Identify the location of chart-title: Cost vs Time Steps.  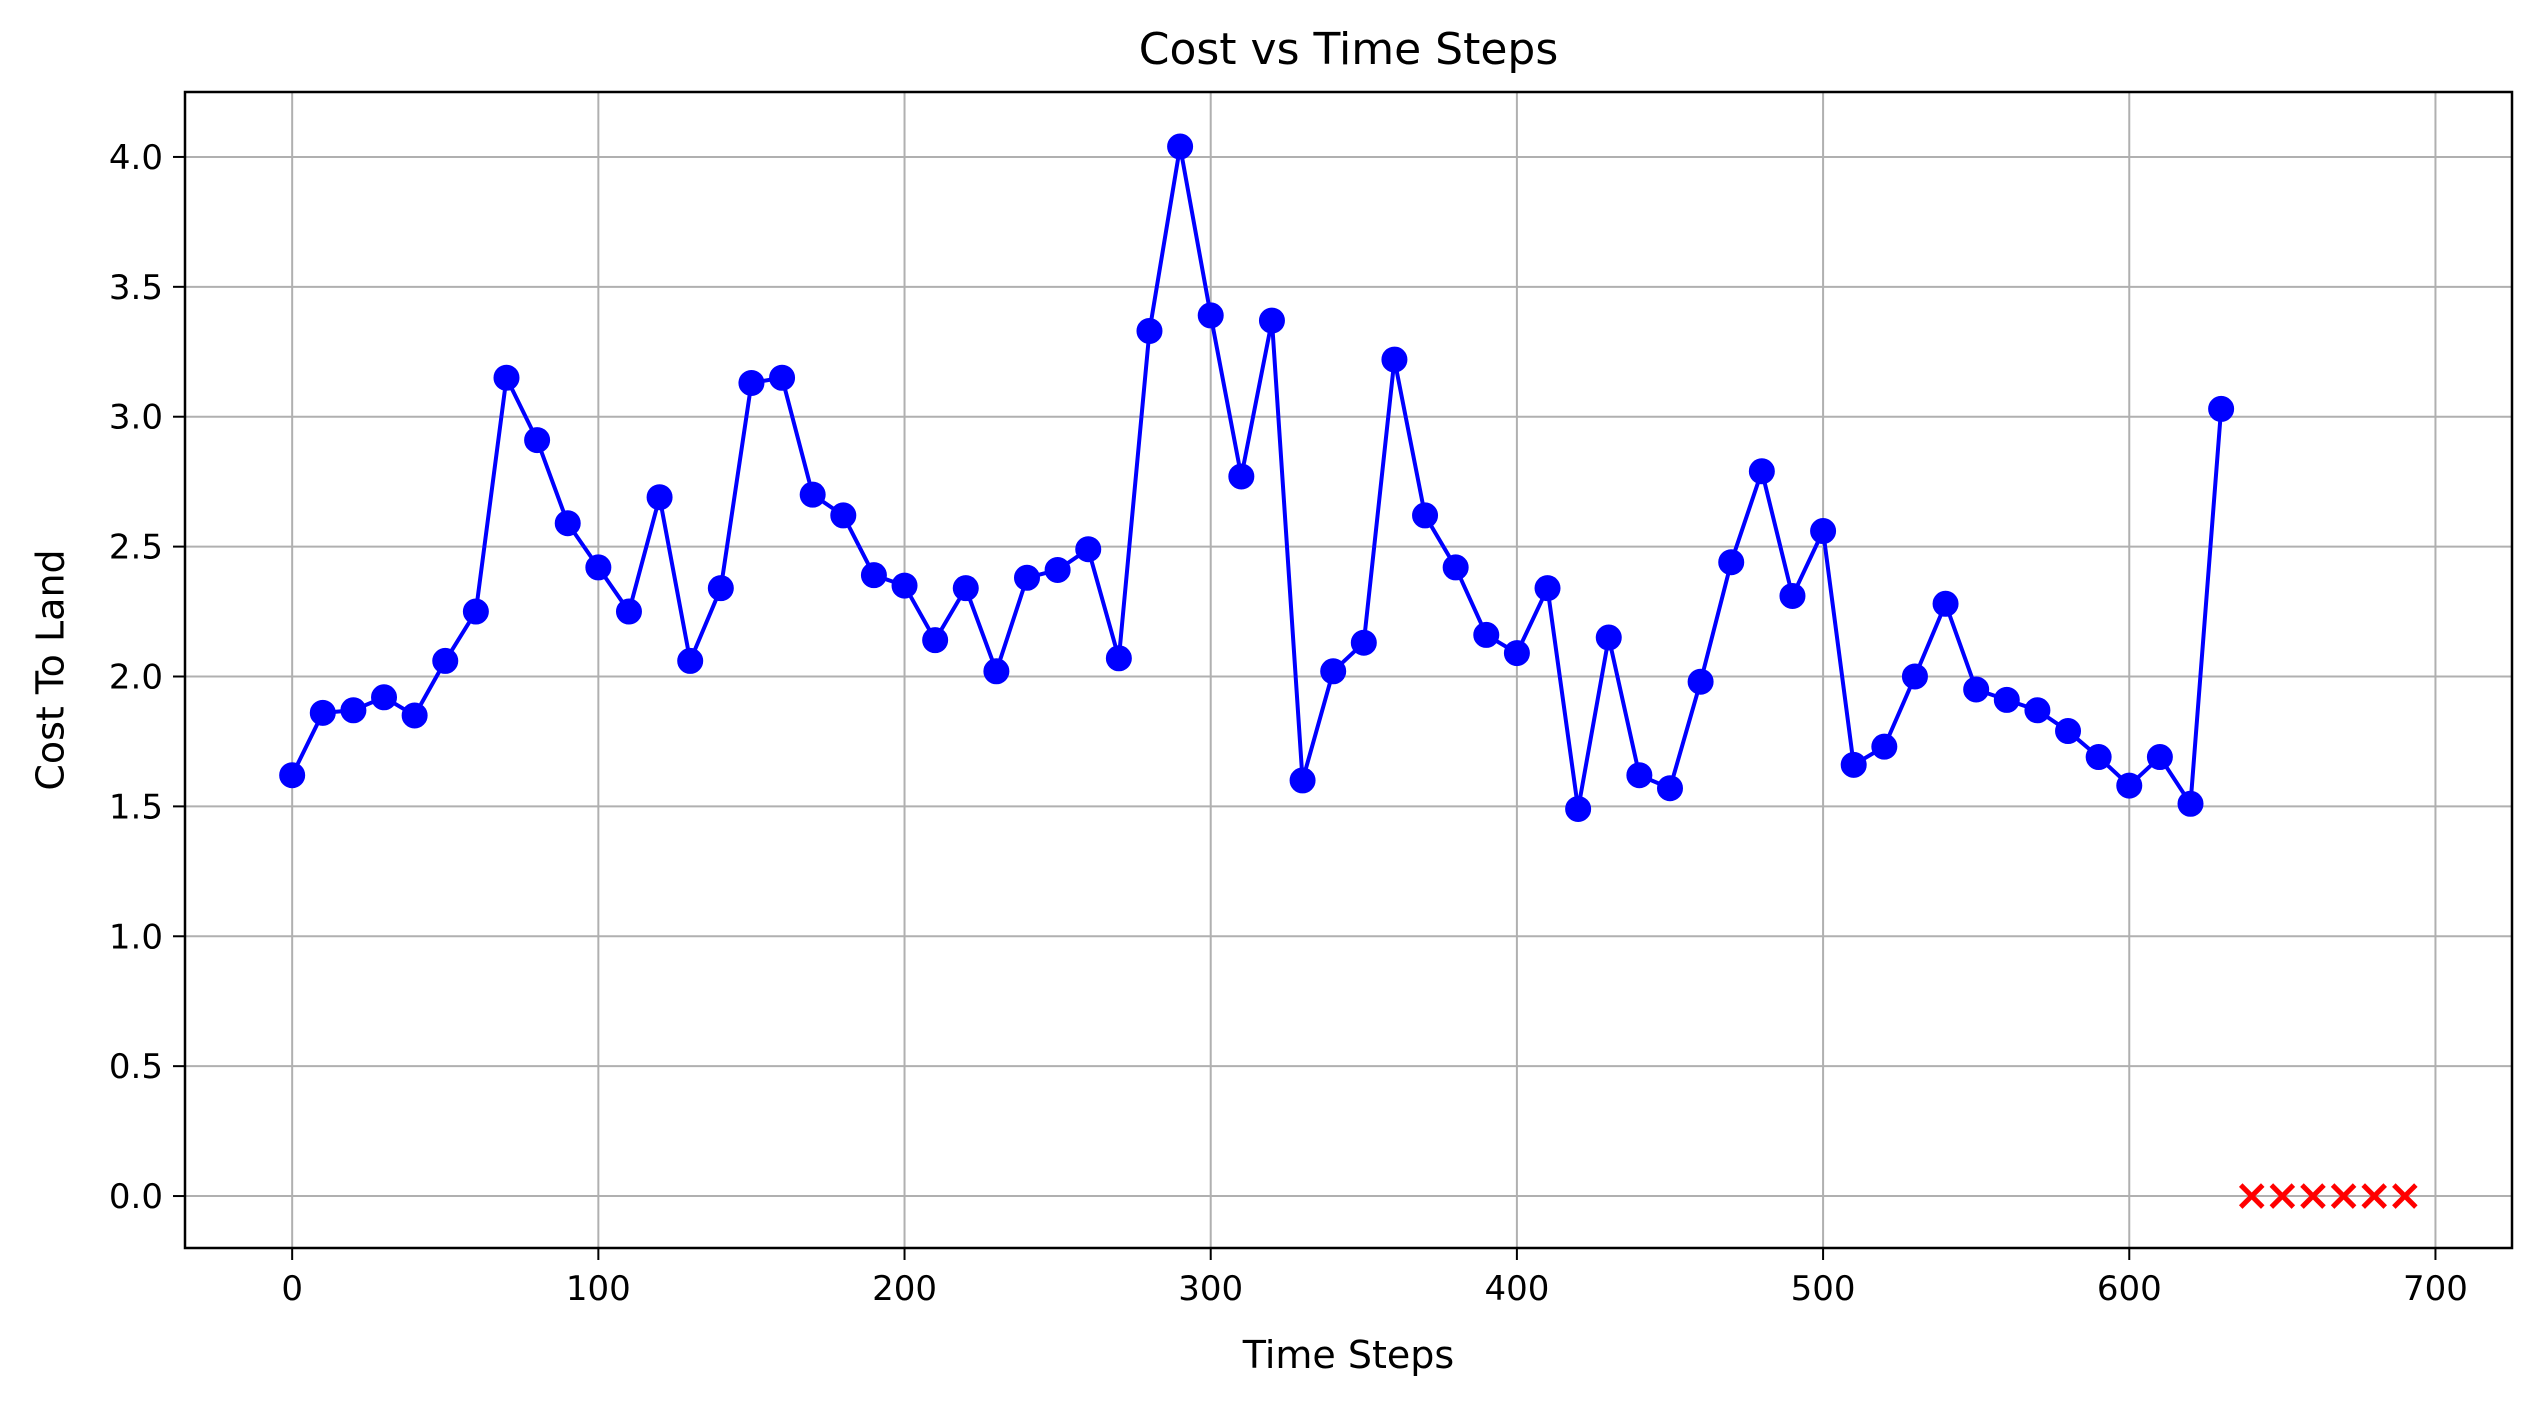
(1349, 49).